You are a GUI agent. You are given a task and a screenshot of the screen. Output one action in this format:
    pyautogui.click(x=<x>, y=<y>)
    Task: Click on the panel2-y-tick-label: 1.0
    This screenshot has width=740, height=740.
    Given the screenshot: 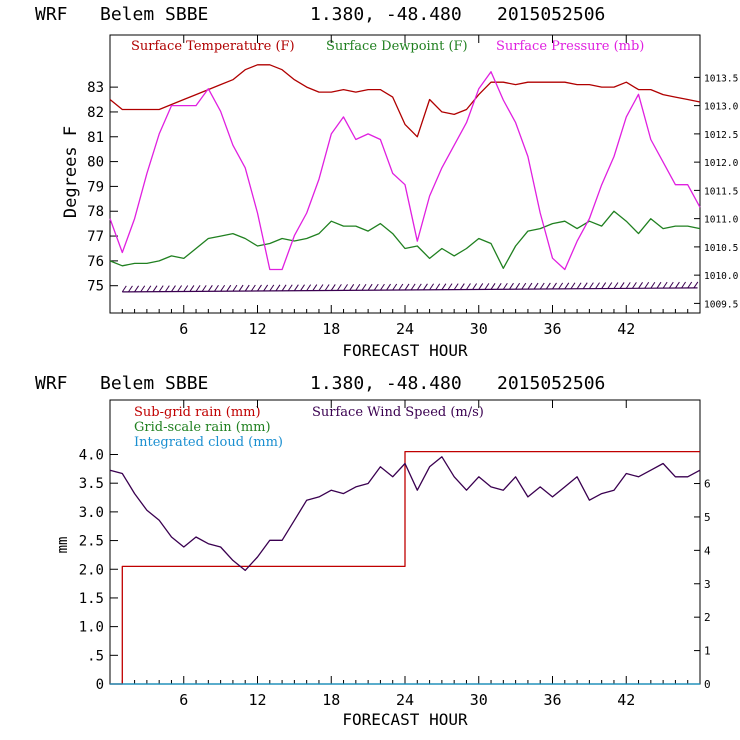 What is the action you would take?
    pyautogui.click(x=91, y=628)
    